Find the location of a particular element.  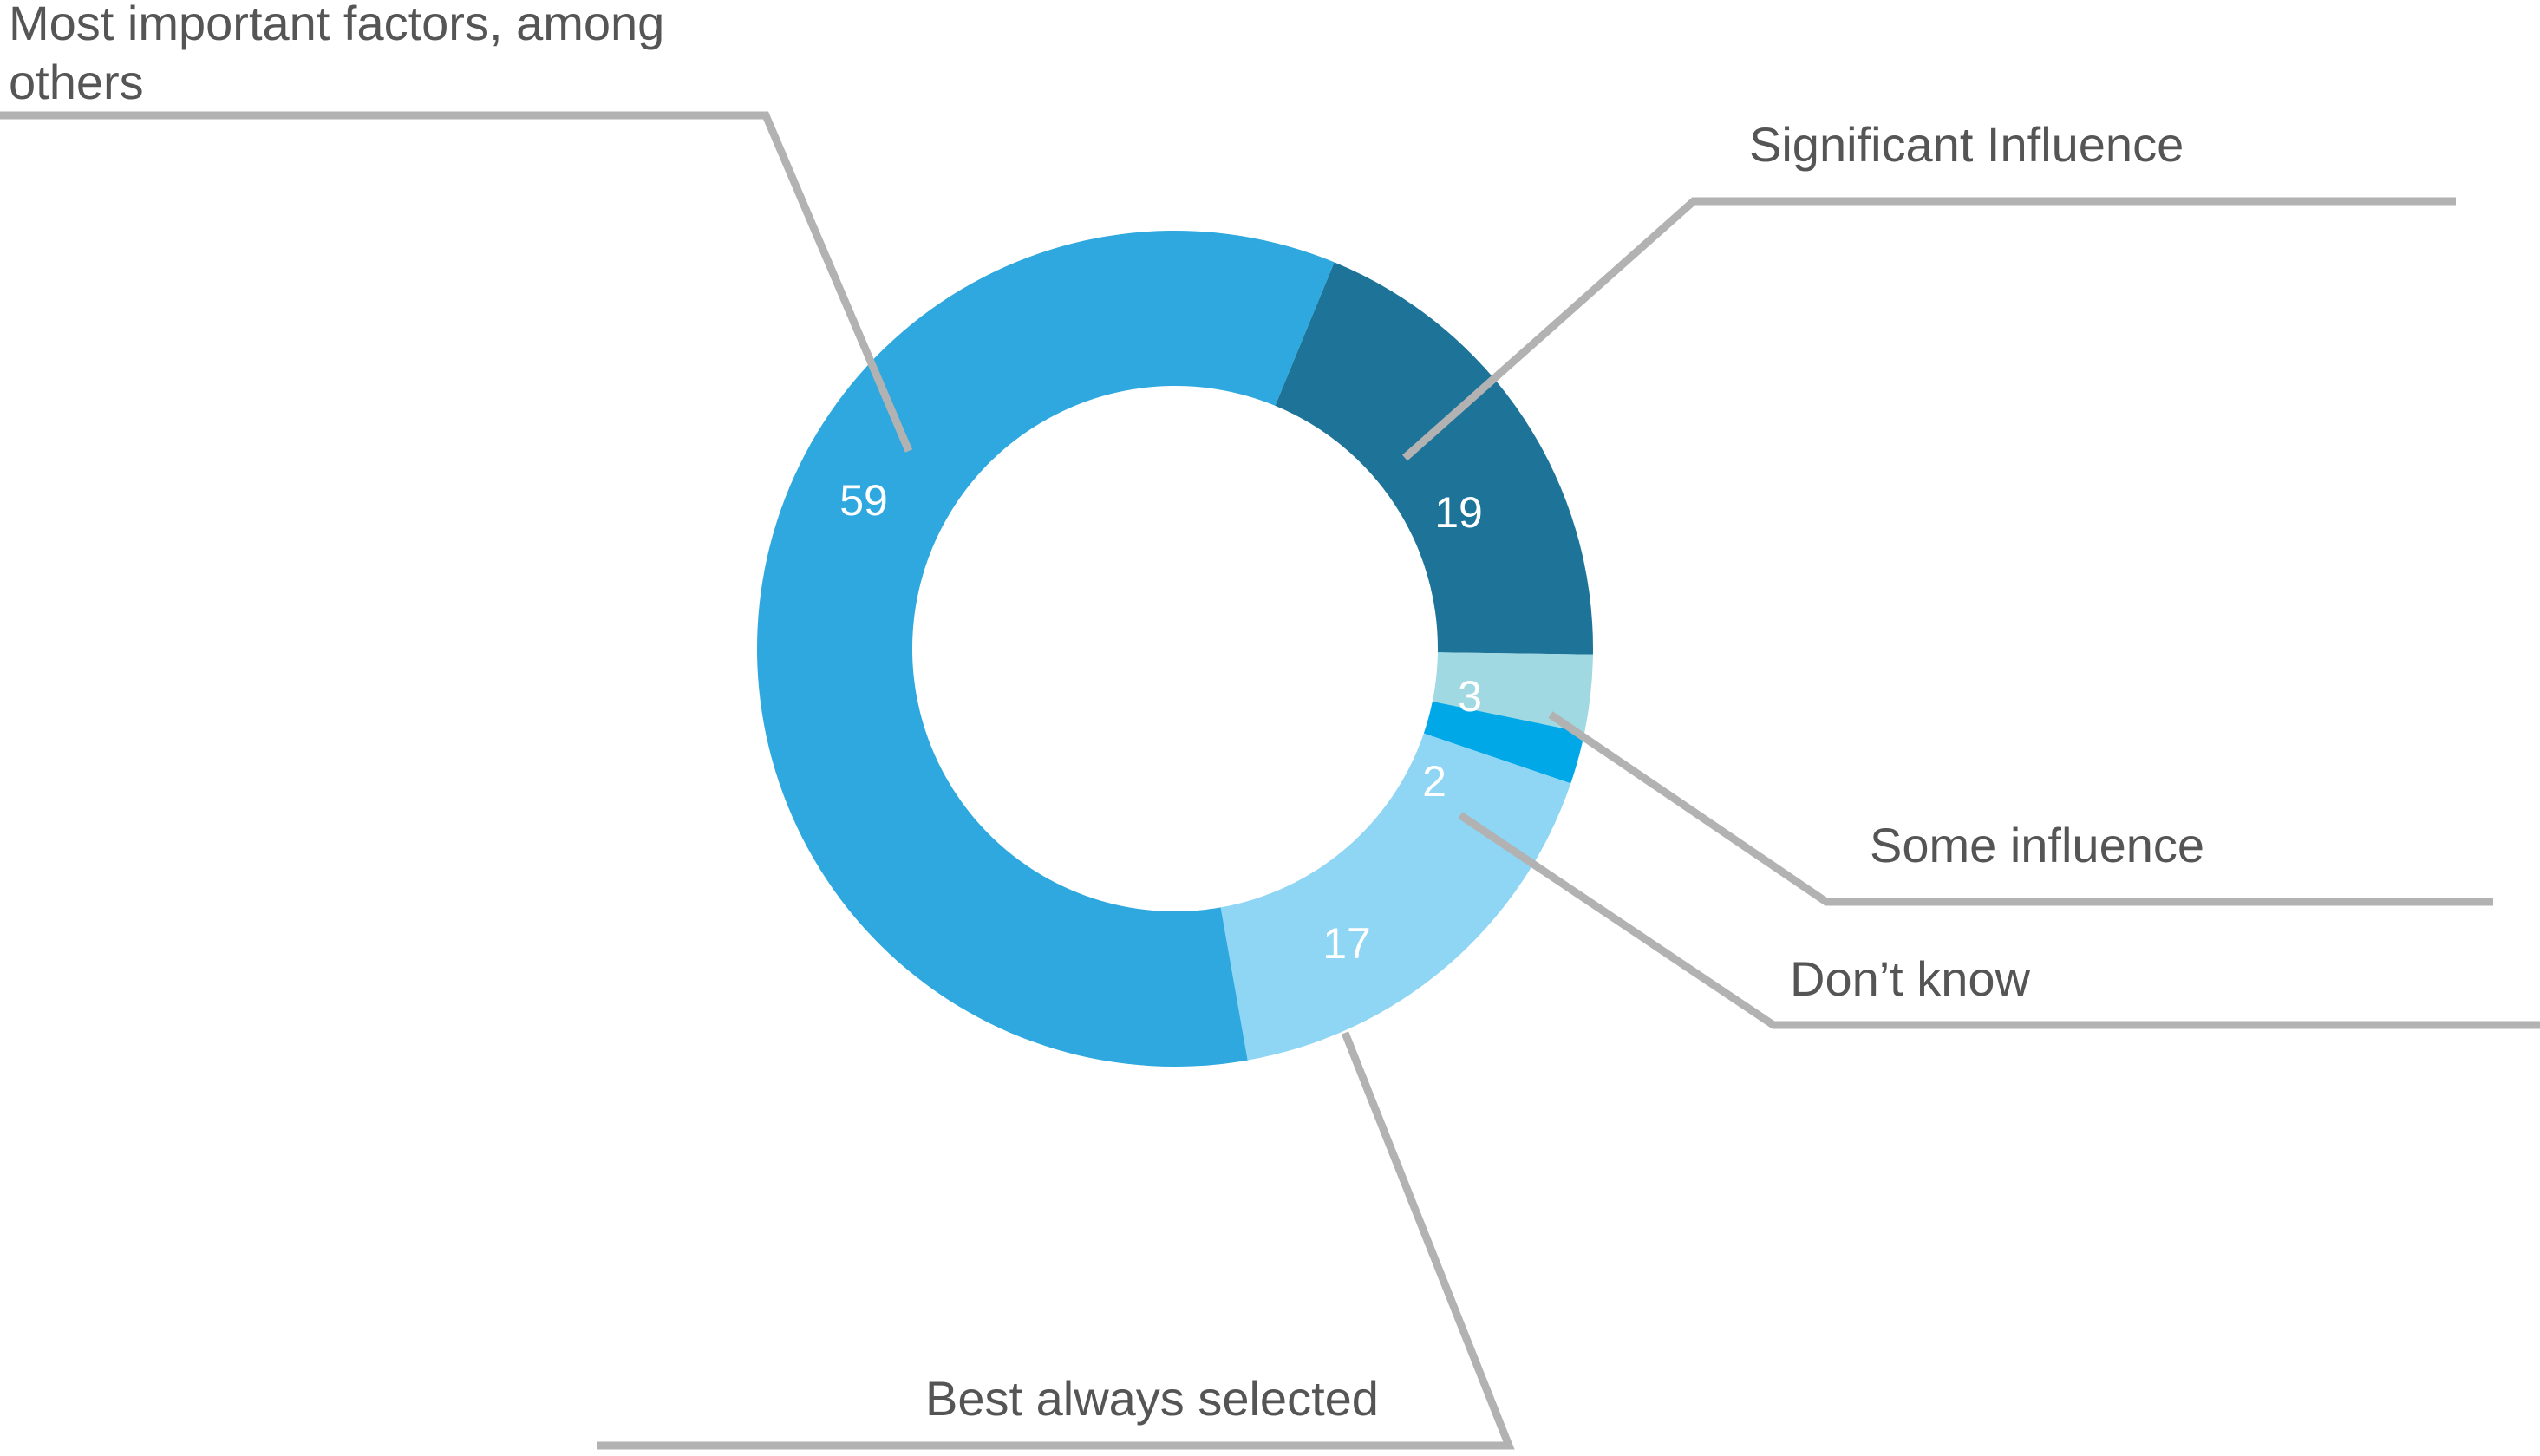

slice-significant is located at coordinates (1434, 458).